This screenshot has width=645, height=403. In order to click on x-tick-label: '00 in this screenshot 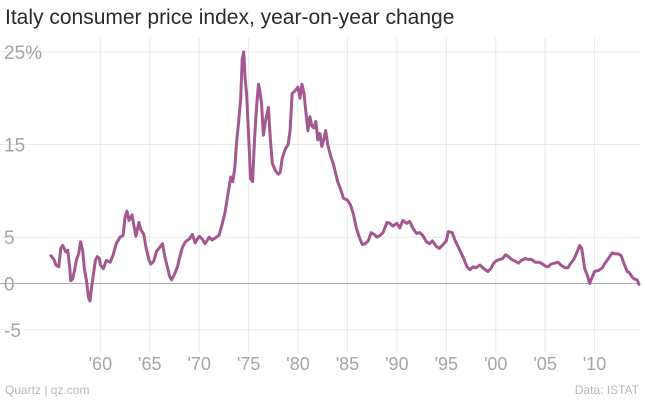, I will do `click(495, 364)`.